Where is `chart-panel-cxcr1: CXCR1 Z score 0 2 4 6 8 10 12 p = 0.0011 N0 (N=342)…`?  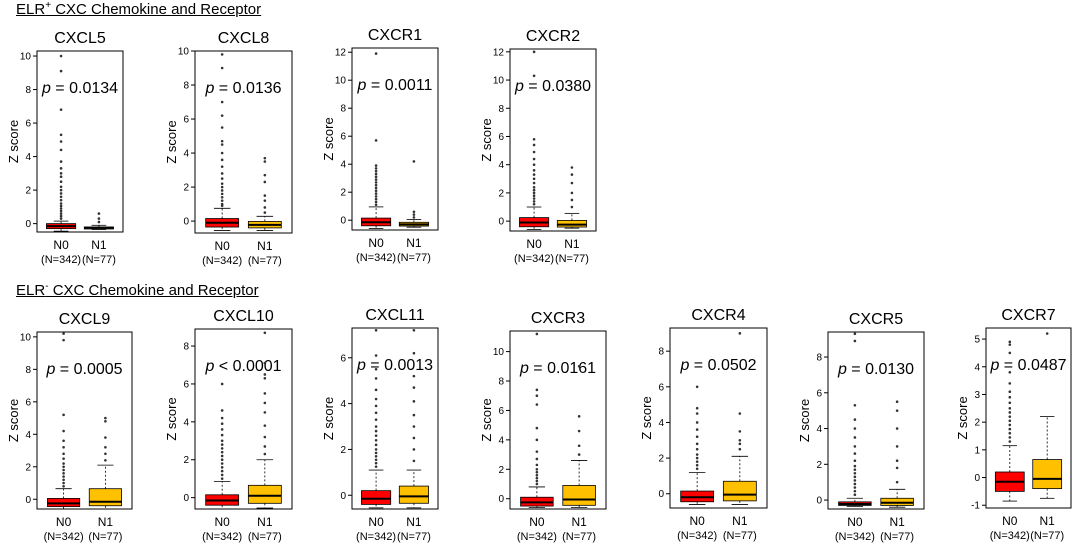 chart-panel-cxcr1: CXCR1 Z score 0 2 4 6 8 10 12 p = 0.0011 N0 (N=342)… is located at coordinates (380, 145).